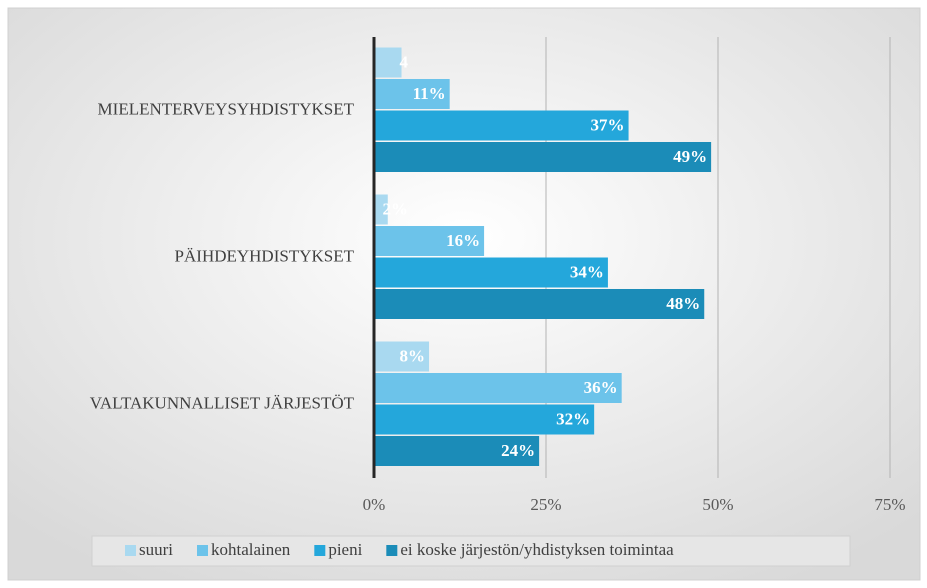  Describe the element at coordinates (463, 240) in the screenshot. I see `data-label: 16%` at that location.